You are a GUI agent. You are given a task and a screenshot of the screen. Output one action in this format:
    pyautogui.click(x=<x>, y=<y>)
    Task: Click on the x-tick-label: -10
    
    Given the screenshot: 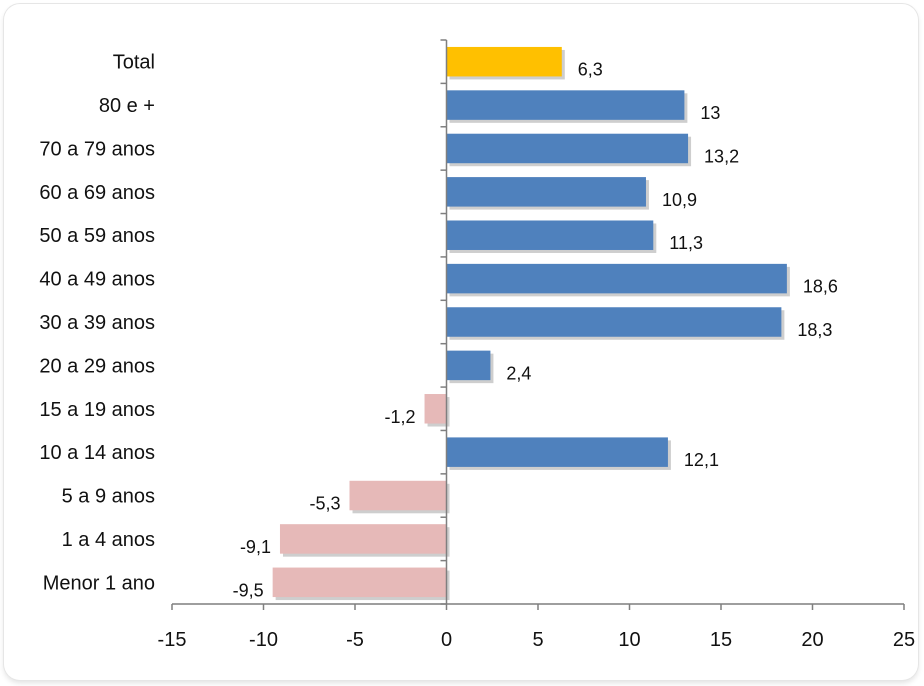 What is the action you would take?
    pyautogui.click(x=263, y=640)
    